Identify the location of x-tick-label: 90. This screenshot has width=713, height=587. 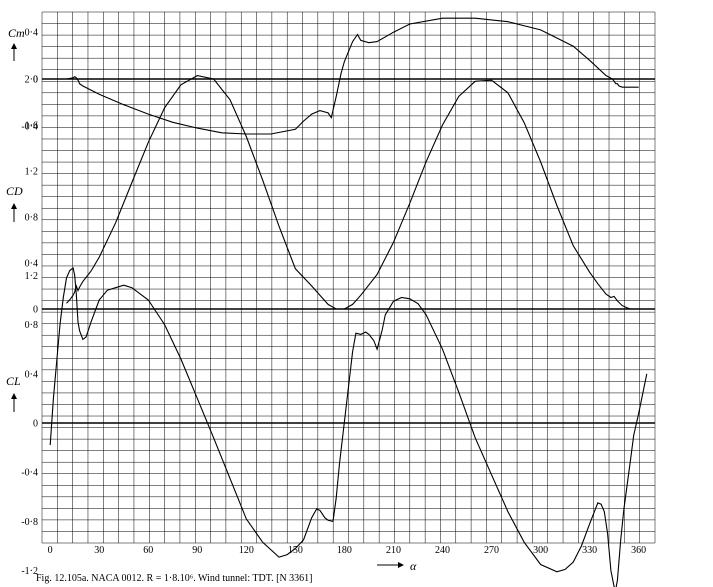
(197, 550).